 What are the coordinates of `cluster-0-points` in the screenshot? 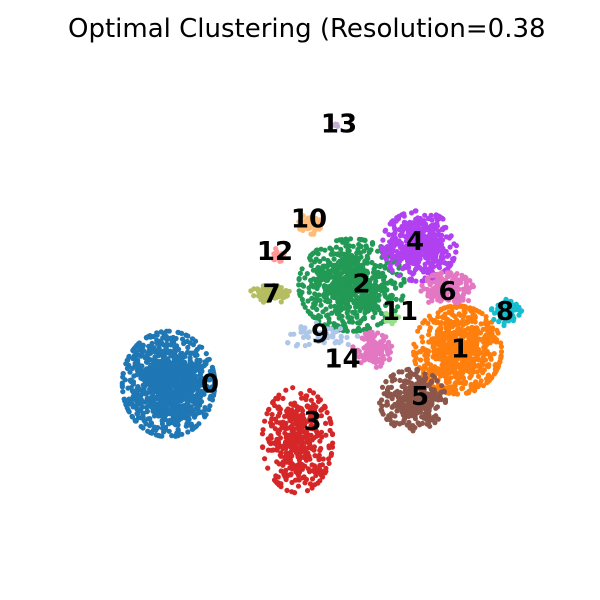 It's located at (168, 383).